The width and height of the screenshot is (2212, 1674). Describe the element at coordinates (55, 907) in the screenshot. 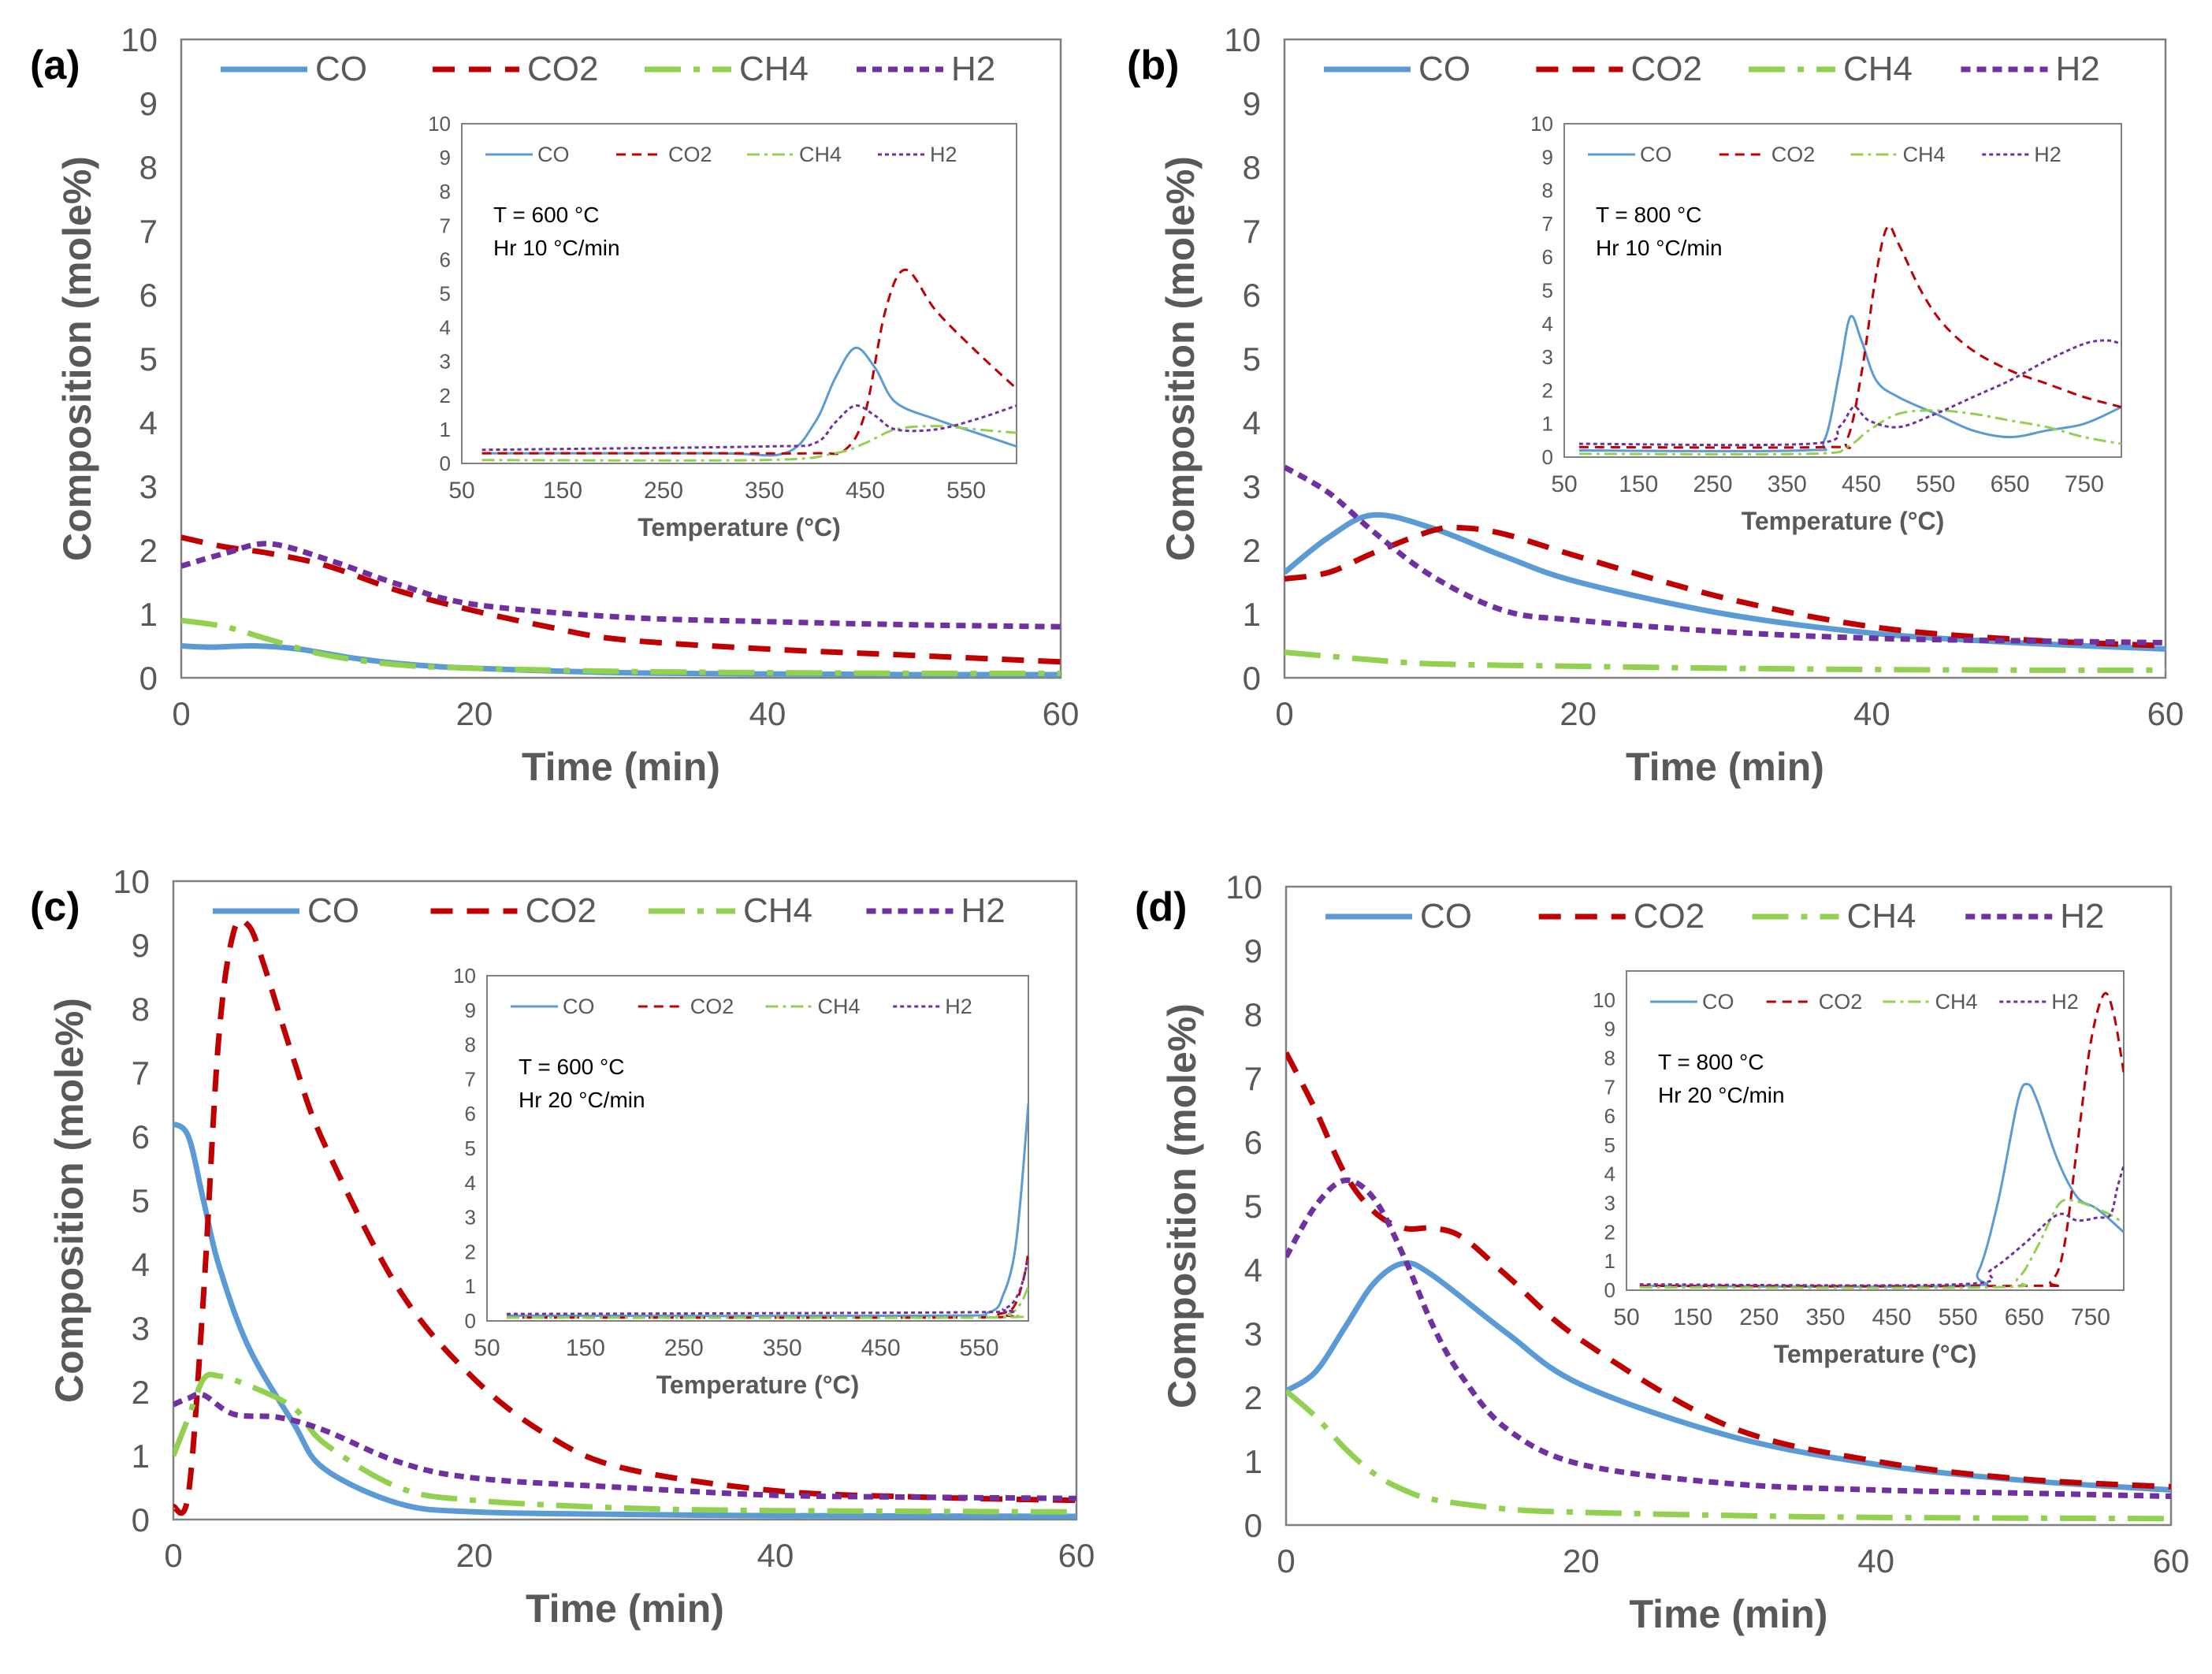

I see `panel-label-c: (c)` at that location.